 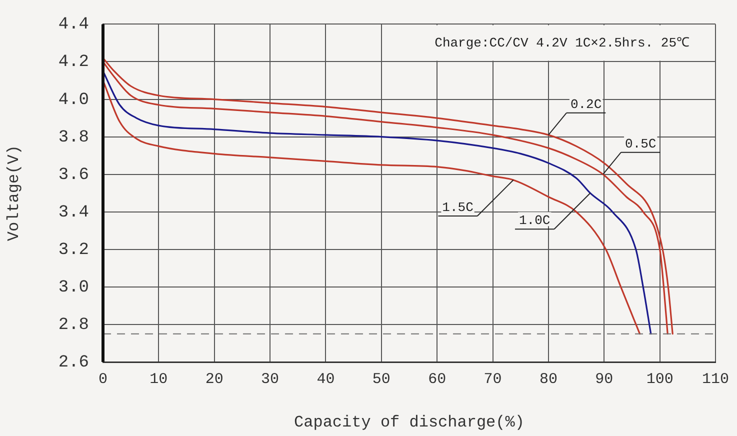 I want to click on annotation: 1.0C, so click(x=534, y=220).